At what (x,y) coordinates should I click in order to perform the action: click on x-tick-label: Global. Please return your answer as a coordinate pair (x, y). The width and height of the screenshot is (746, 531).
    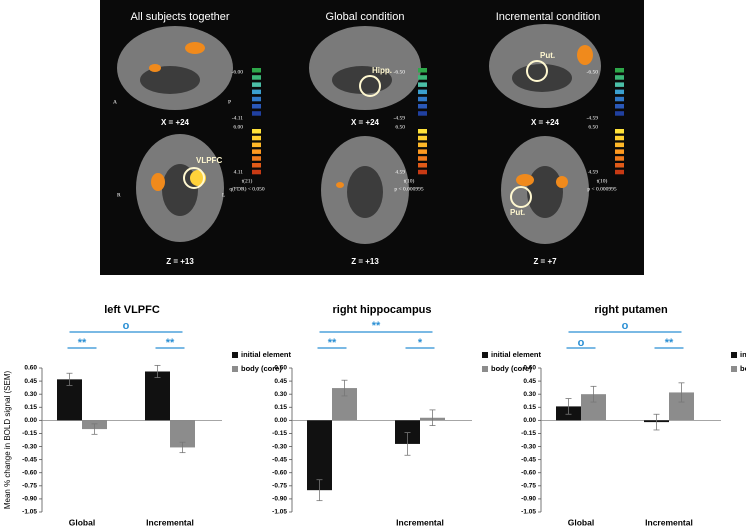
    Looking at the image, I should click on (82, 522).